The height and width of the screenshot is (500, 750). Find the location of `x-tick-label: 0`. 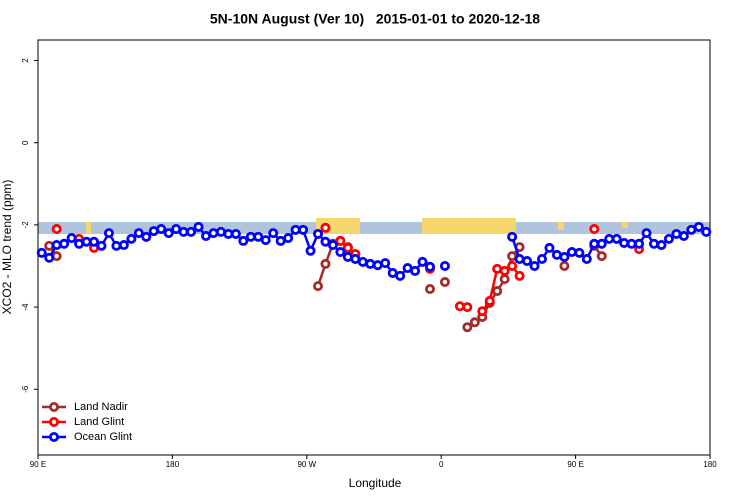

x-tick-label: 0 is located at coordinates (441, 464).